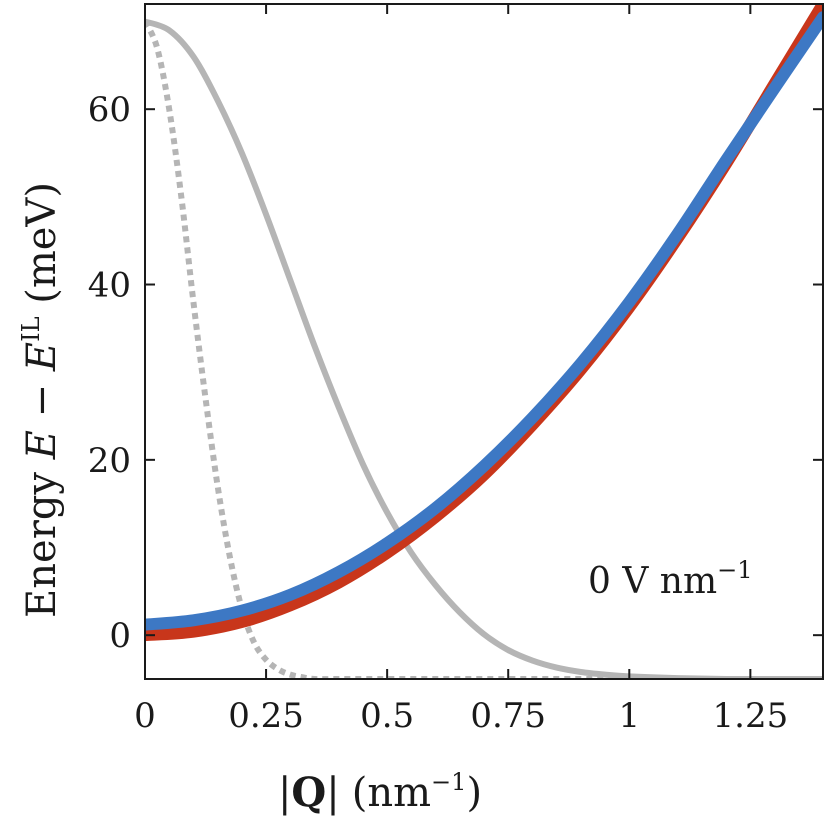  What do you see at coordinates (387, 716) in the screenshot?
I see `x-tick-label: 0.5` at bounding box center [387, 716].